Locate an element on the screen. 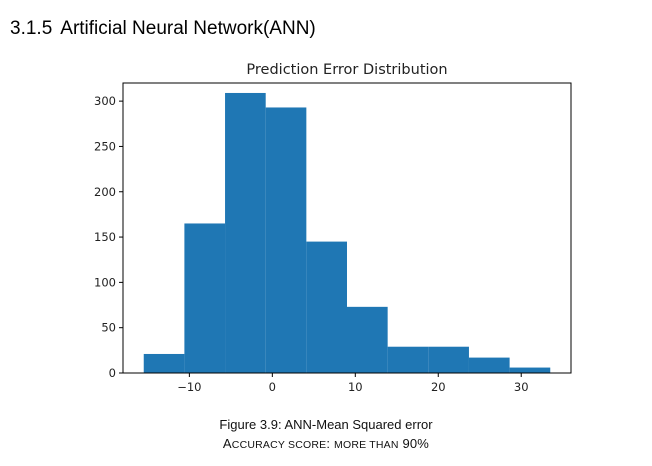  x-tick-label: −10 is located at coordinates (189, 387).